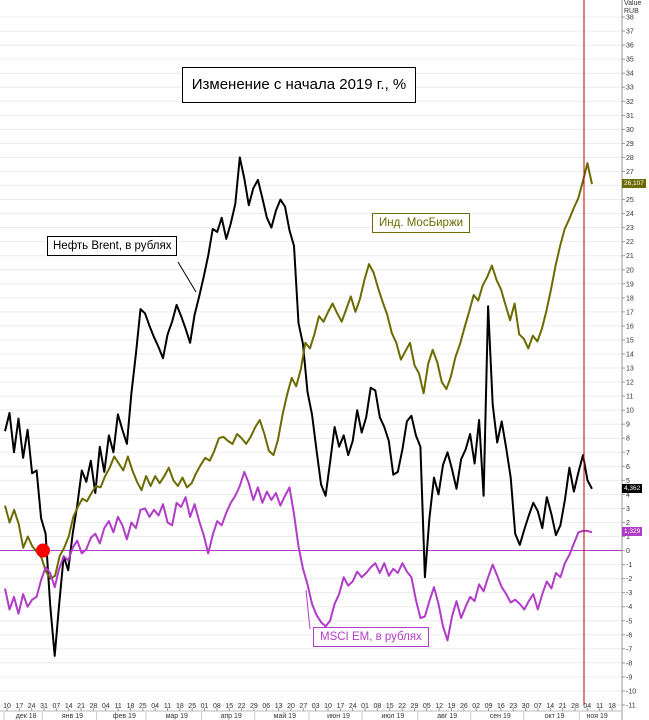  What do you see at coordinates (500, 716) in the screenshot?
I see `month-label: сен 19` at bounding box center [500, 716].